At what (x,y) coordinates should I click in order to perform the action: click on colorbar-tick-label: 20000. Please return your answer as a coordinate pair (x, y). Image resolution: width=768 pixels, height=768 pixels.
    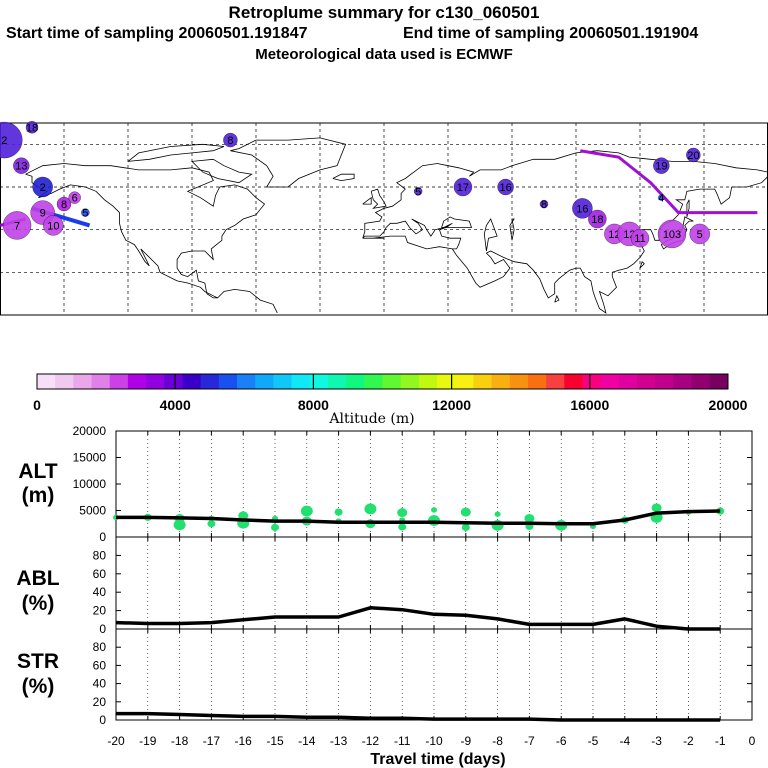
    Looking at the image, I should click on (728, 405).